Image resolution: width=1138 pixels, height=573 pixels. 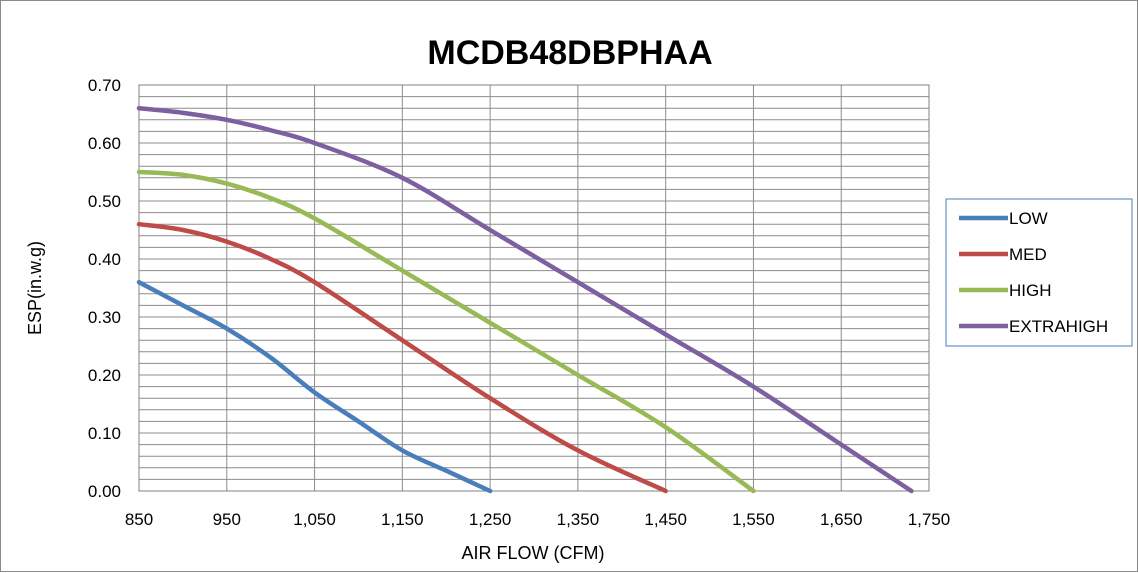 I want to click on legend-item-extrahigh: EXTRAHIGH, so click(x=1033, y=326).